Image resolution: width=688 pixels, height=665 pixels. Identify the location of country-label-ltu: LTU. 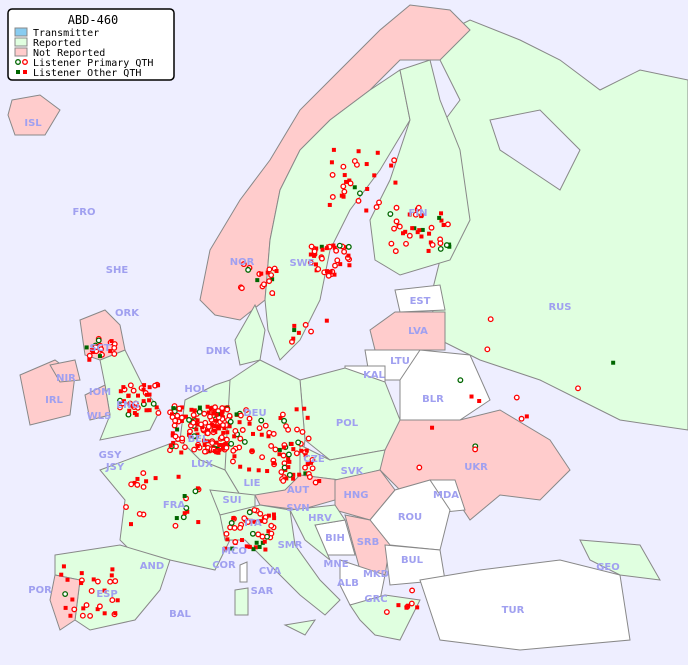
(400, 361).